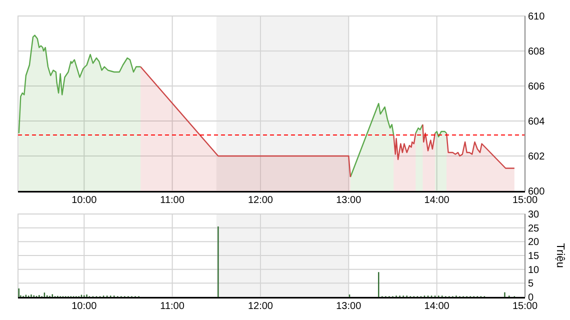 Image resolution: width=570 pixels, height=320 pixels. Describe the element at coordinates (537, 17) in the screenshot. I see `y-tick-label: 610` at that location.